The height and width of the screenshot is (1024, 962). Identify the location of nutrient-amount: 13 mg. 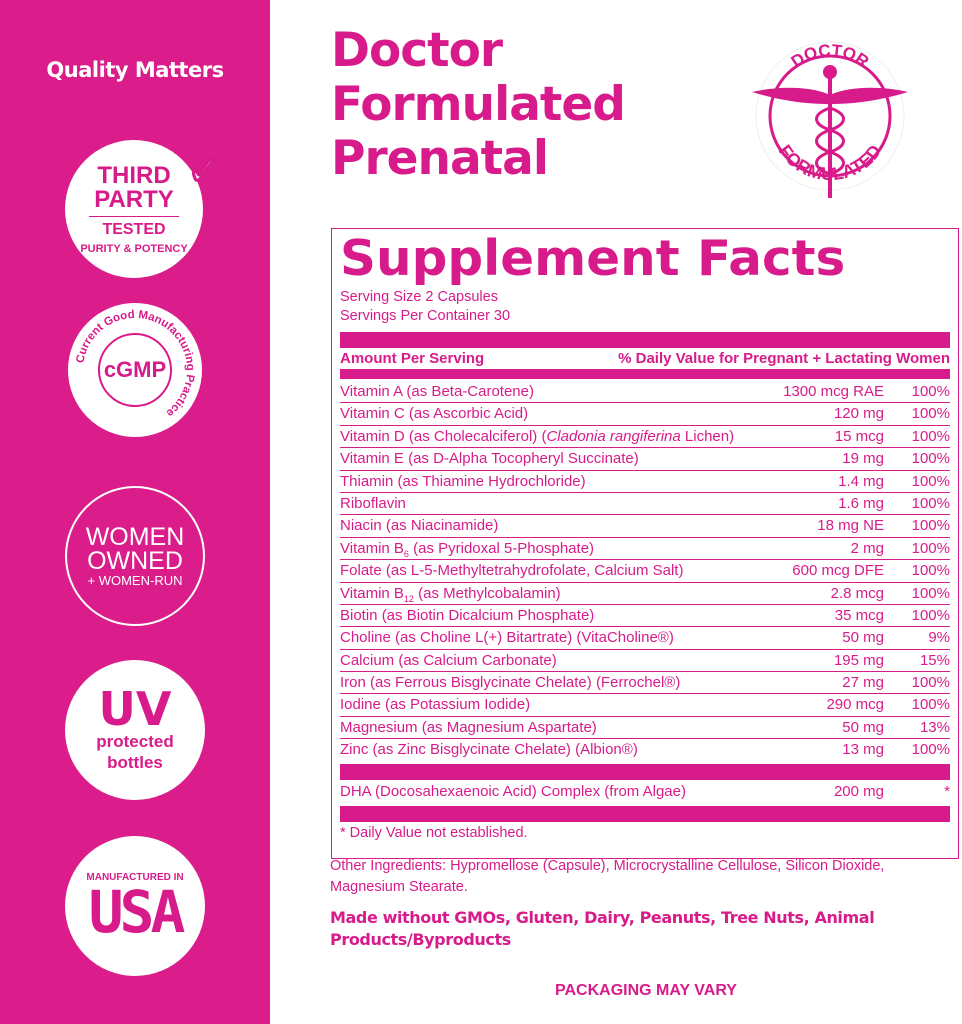
(863, 750).